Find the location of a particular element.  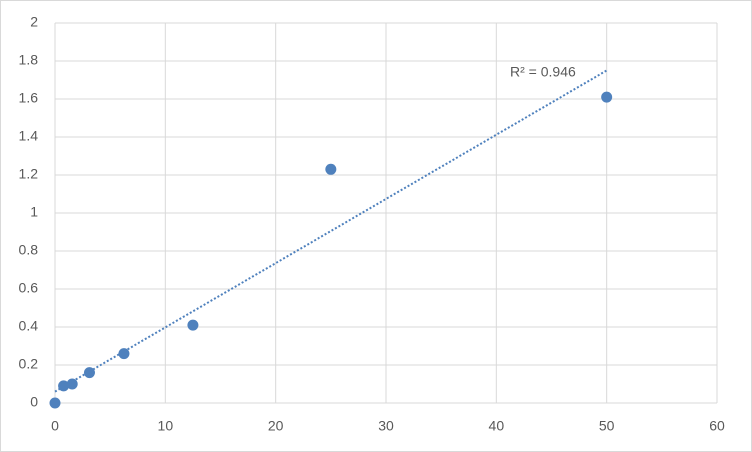

annotation: R² = 0.946 is located at coordinates (543, 72).